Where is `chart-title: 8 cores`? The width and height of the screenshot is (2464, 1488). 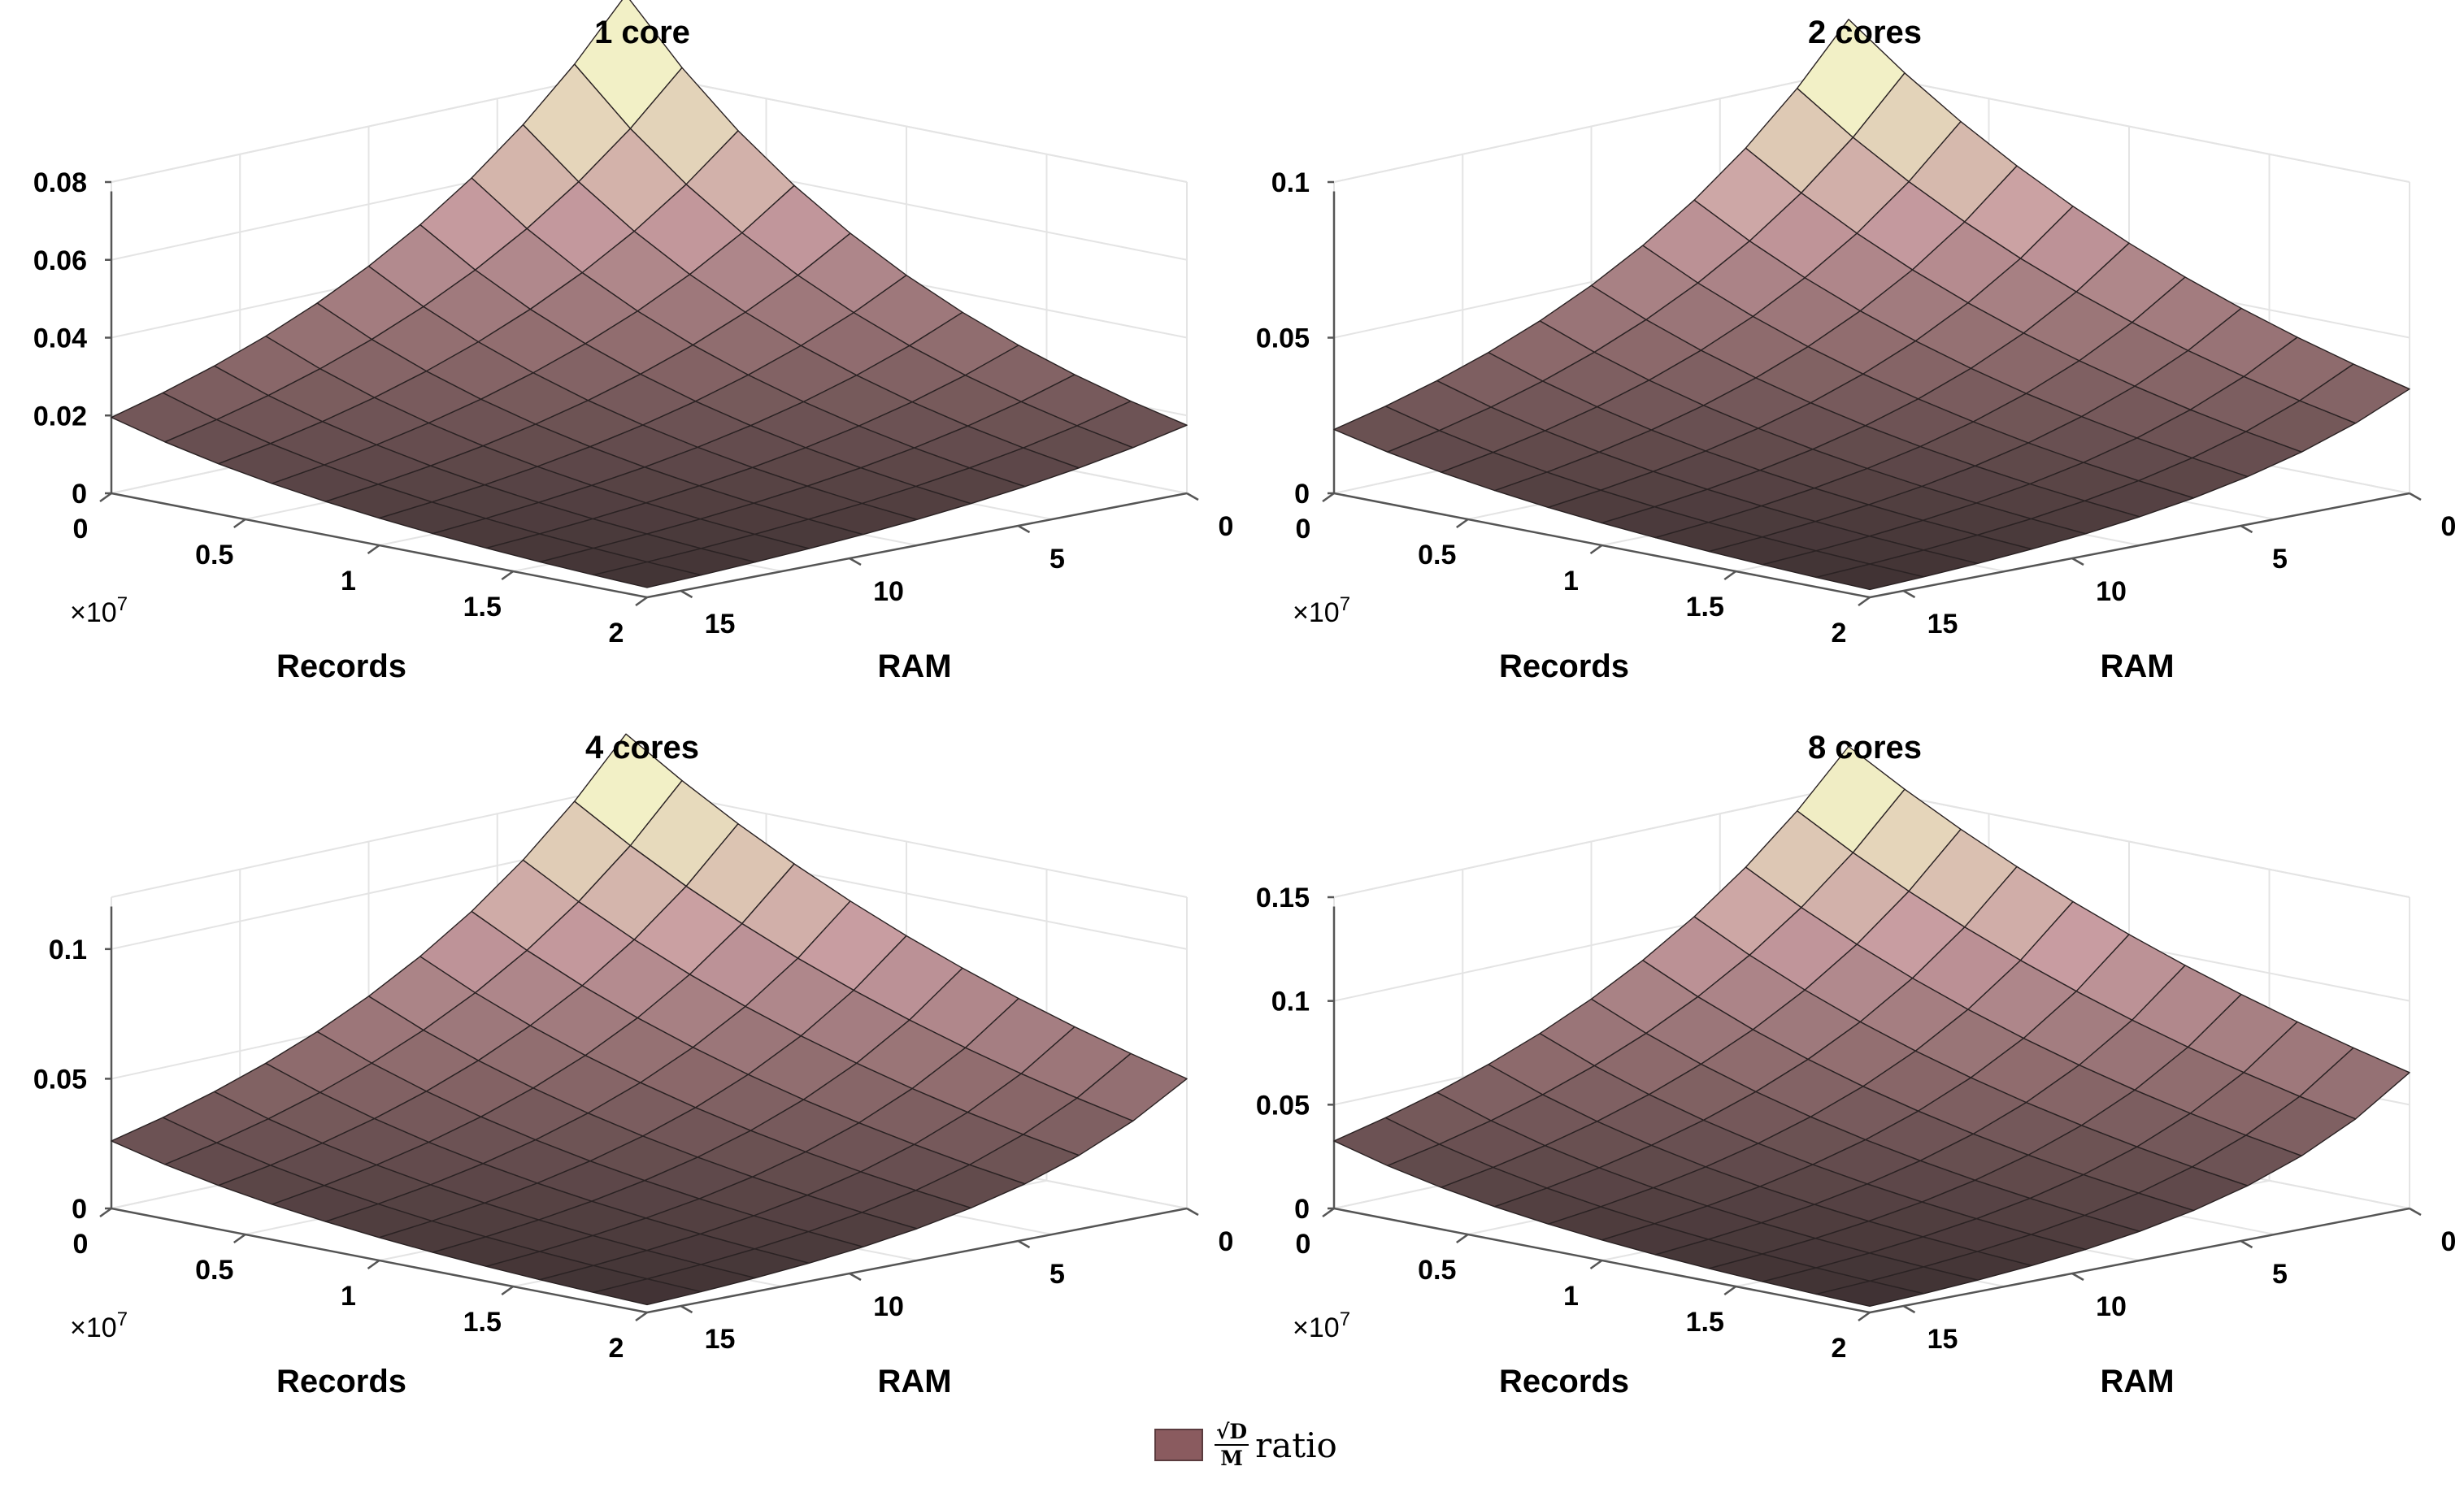 chart-title: 8 cores is located at coordinates (1865, 748).